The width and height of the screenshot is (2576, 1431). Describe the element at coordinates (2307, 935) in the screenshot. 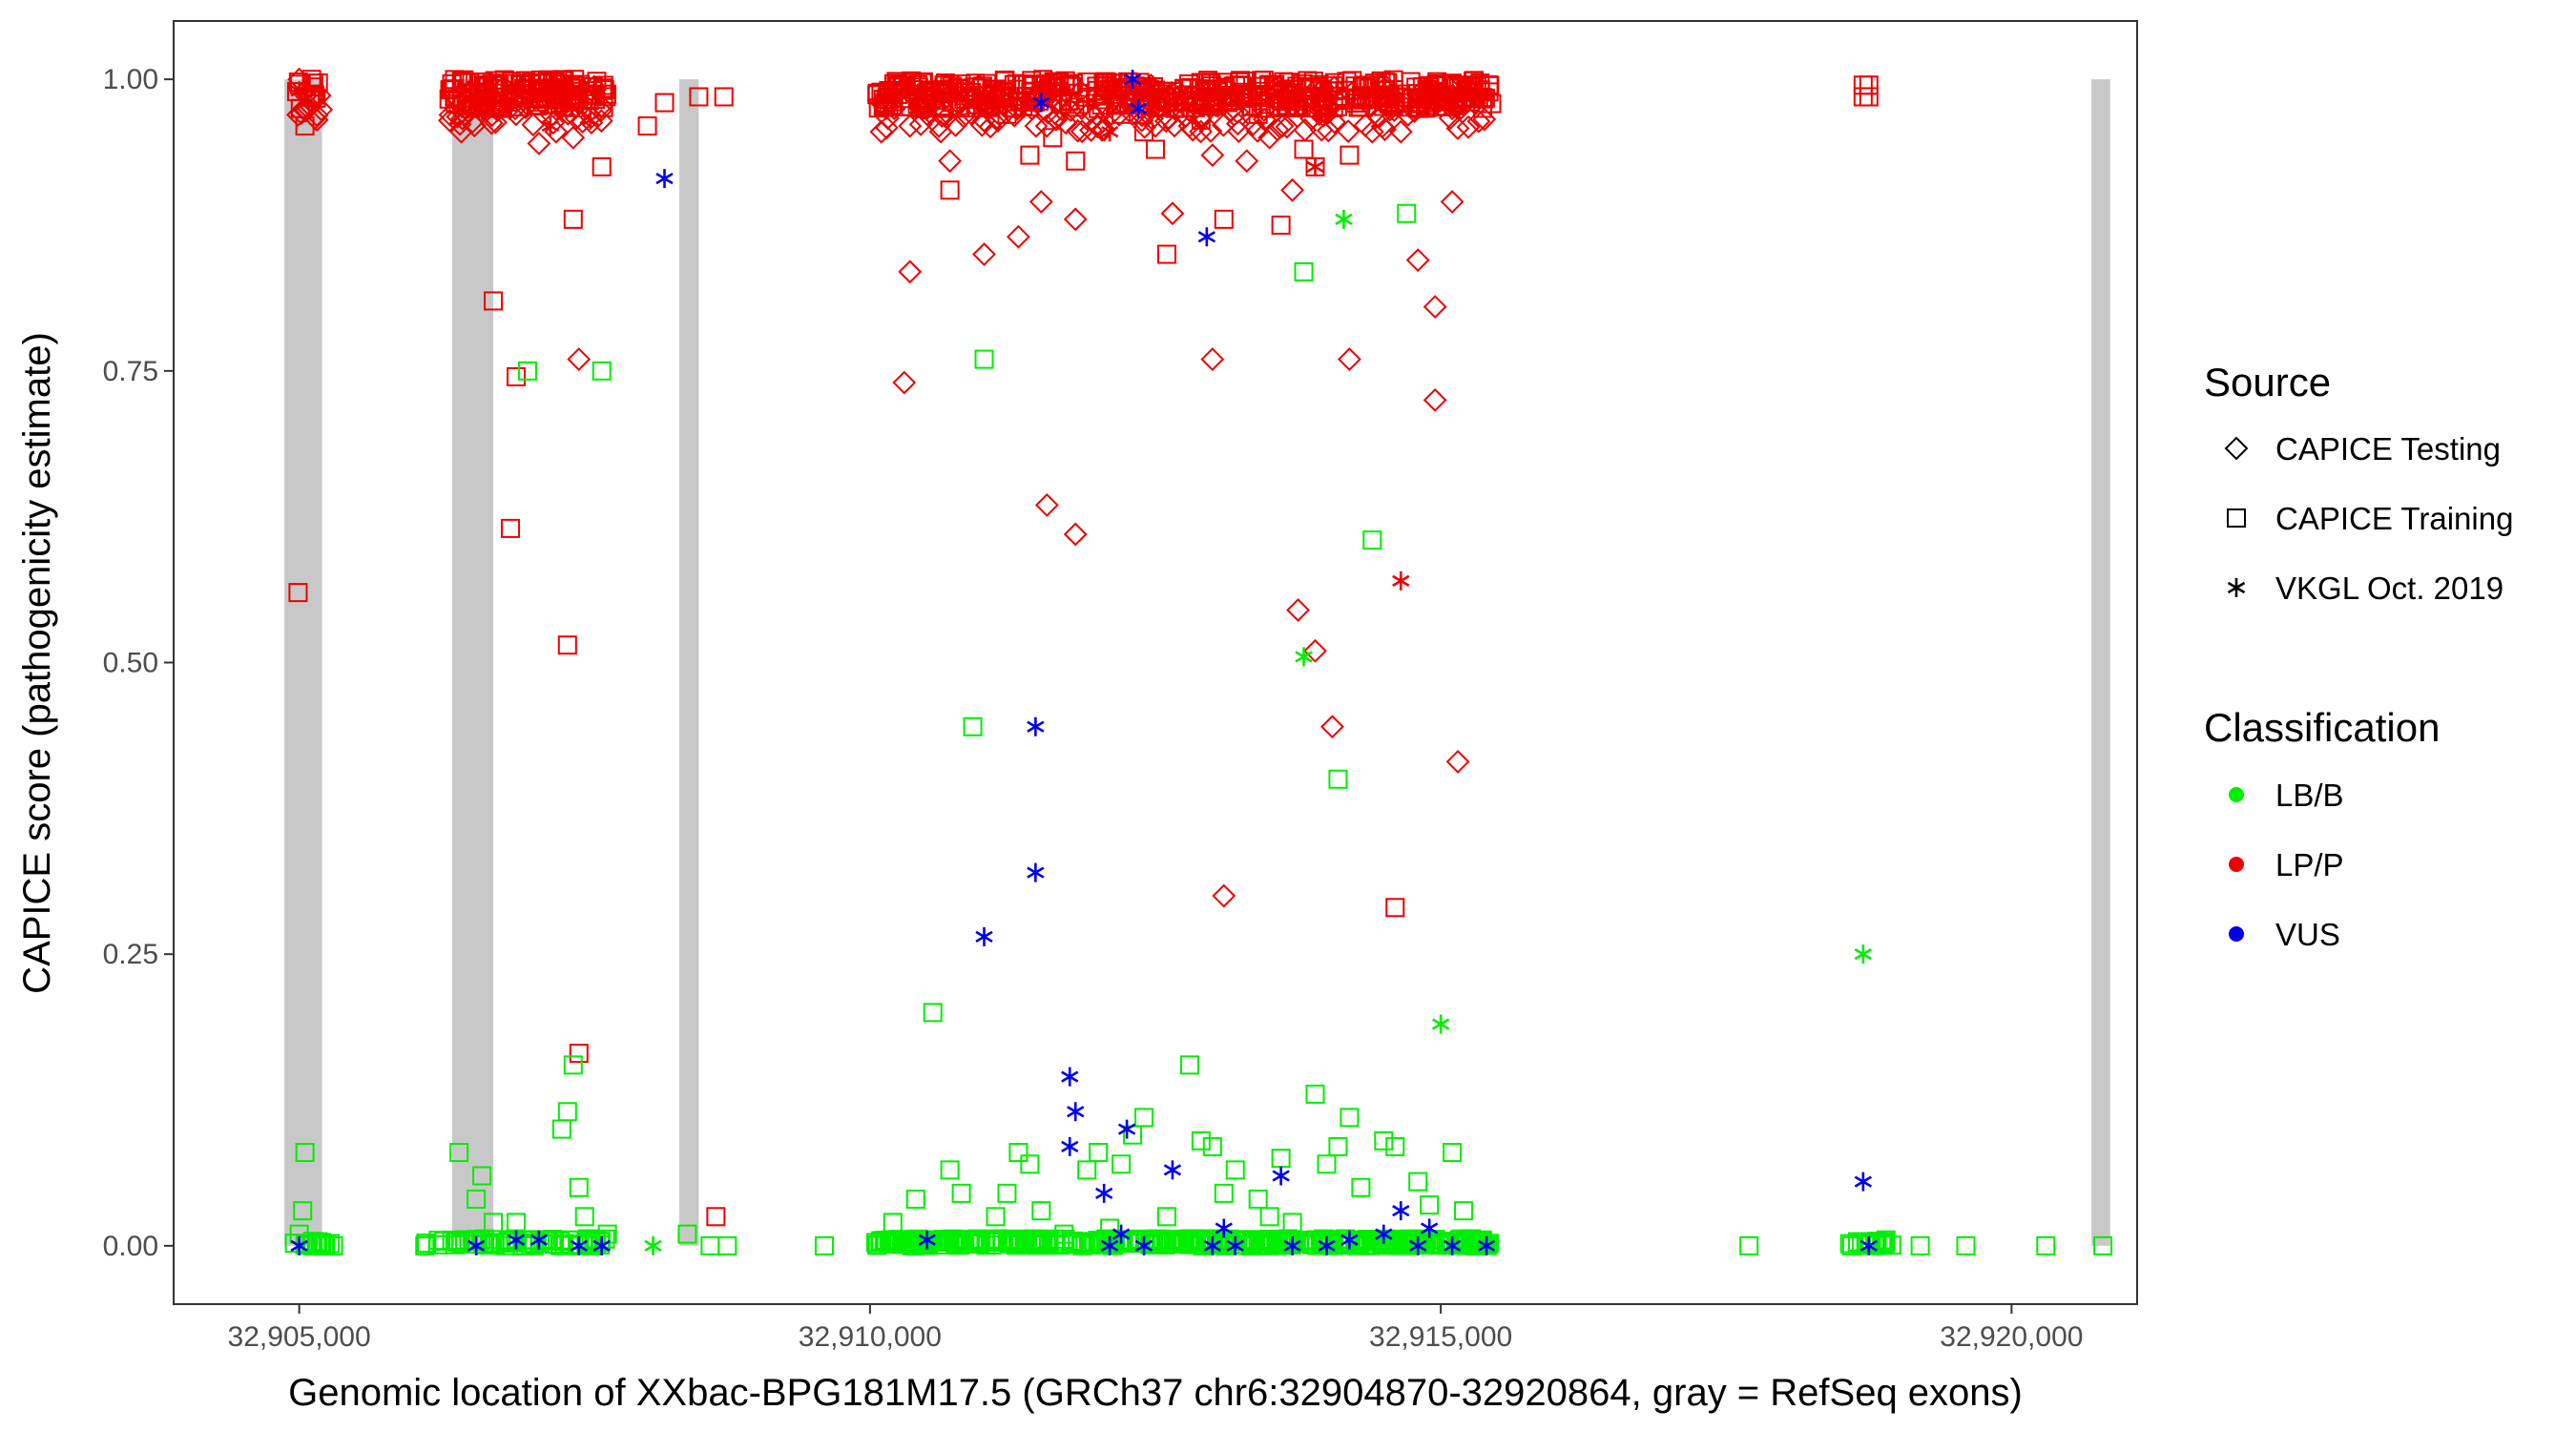

I see `legend-label: VUS` at that location.